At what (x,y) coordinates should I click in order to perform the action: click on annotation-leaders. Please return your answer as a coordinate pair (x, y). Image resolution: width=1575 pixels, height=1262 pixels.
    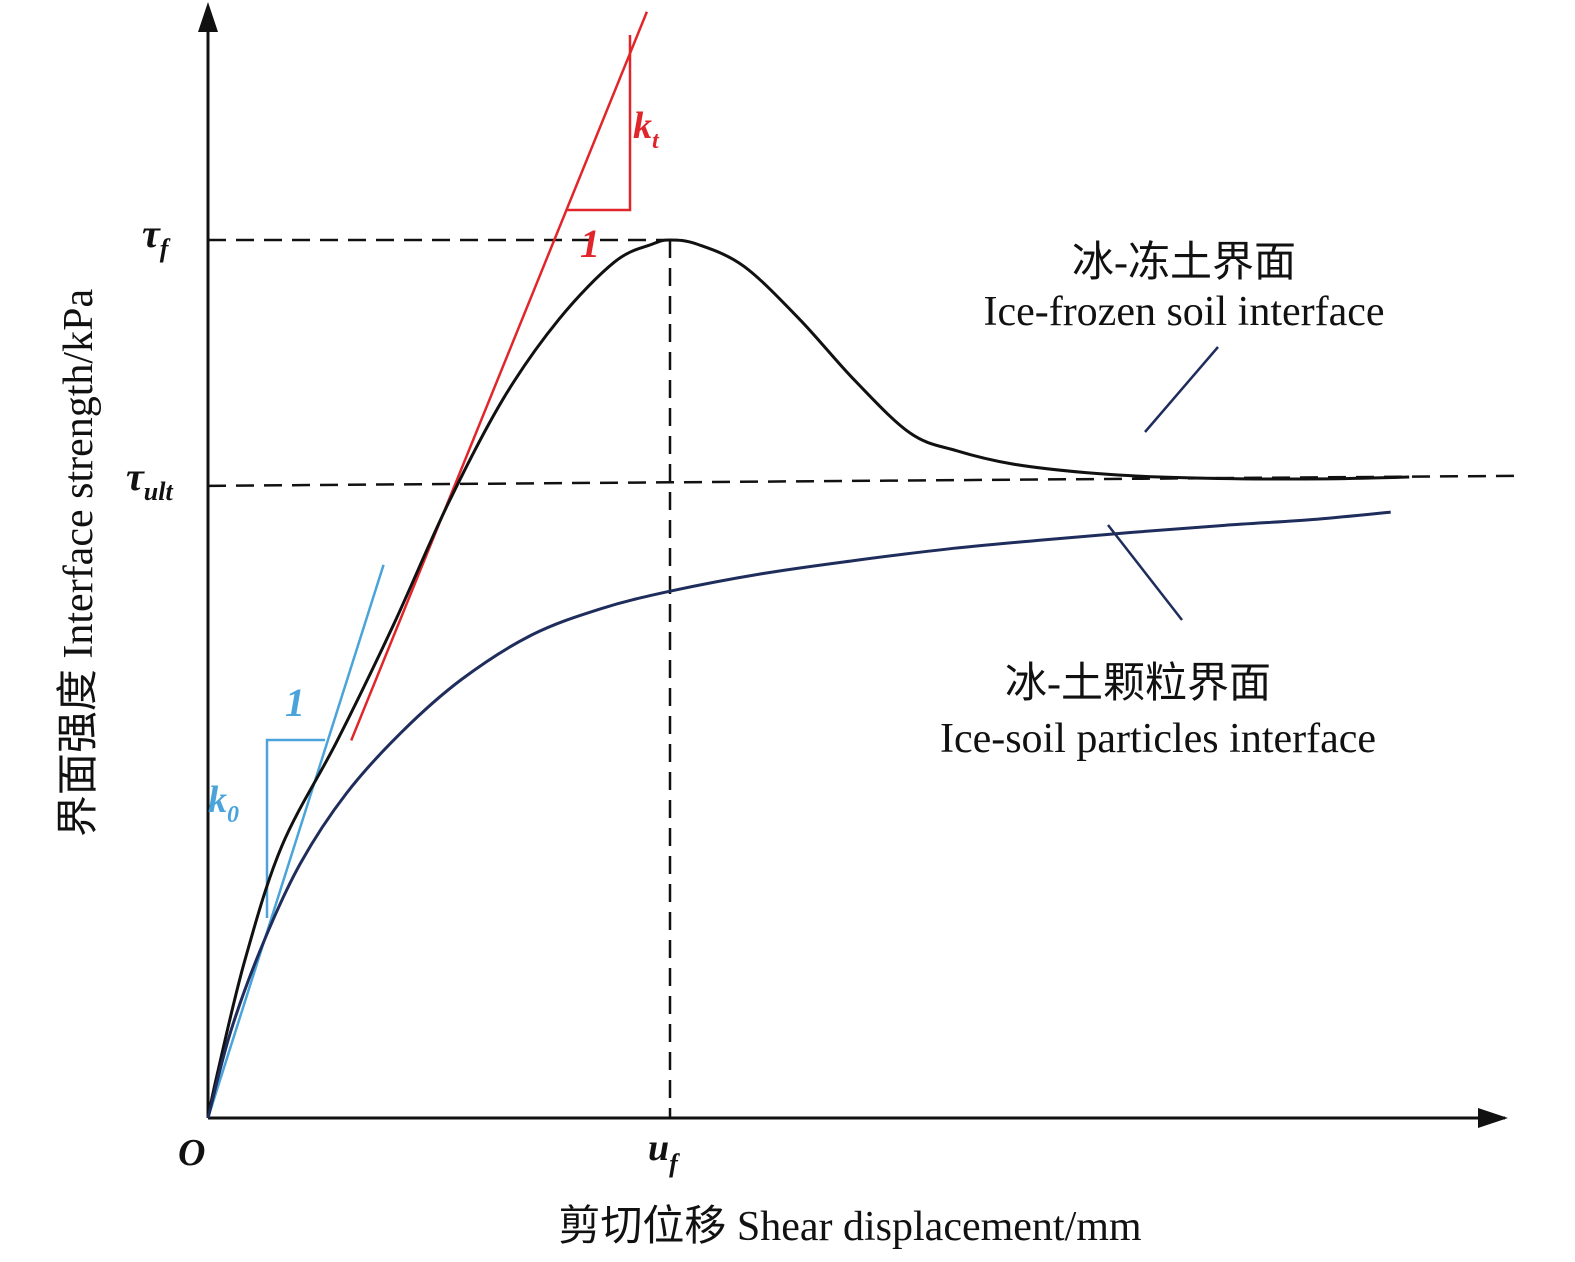
    Looking at the image, I should click on (1163, 483).